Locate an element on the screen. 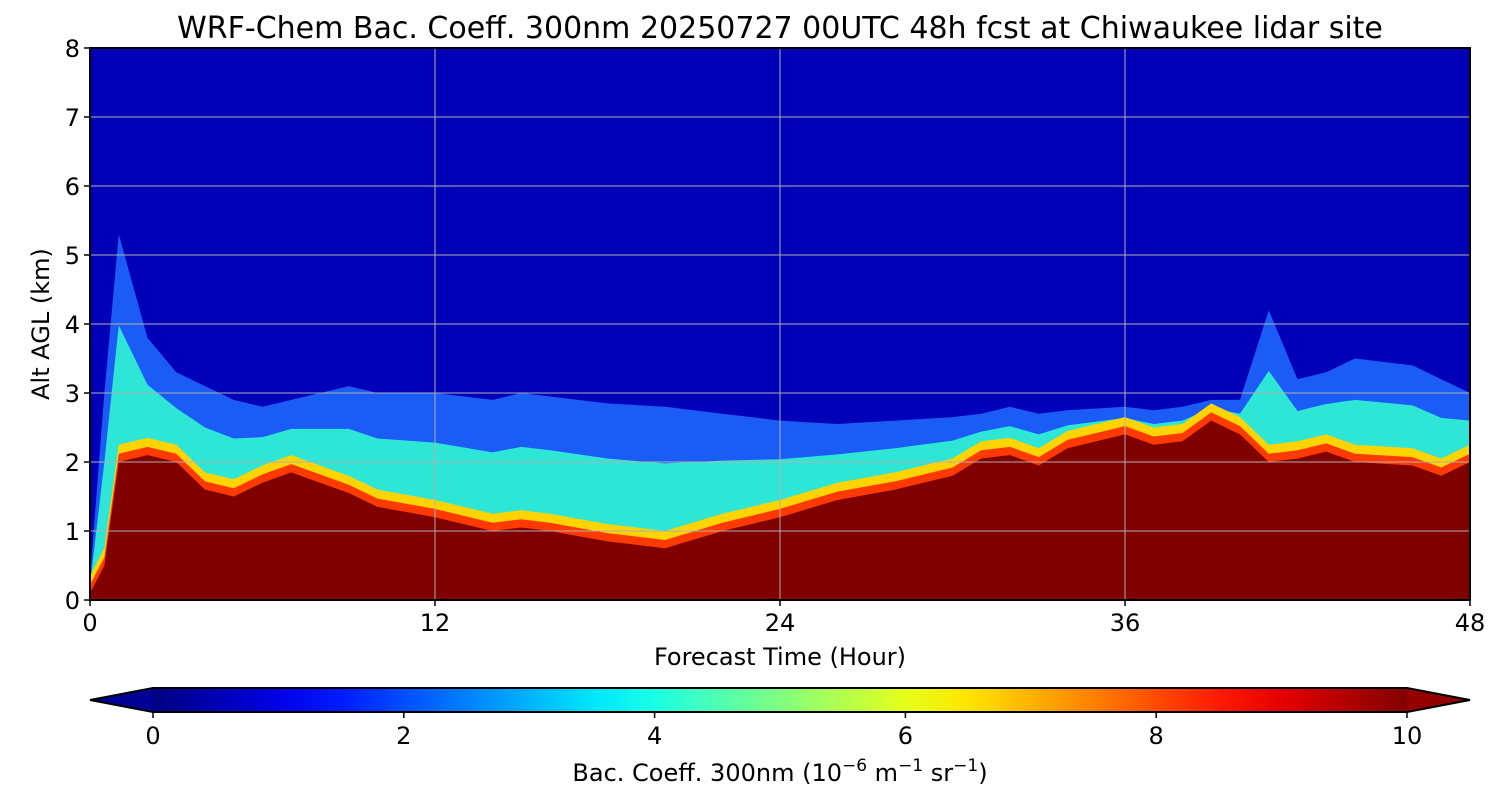 The image size is (1500, 800). y-tick-label: 7 is located at coordinates (72, 118).